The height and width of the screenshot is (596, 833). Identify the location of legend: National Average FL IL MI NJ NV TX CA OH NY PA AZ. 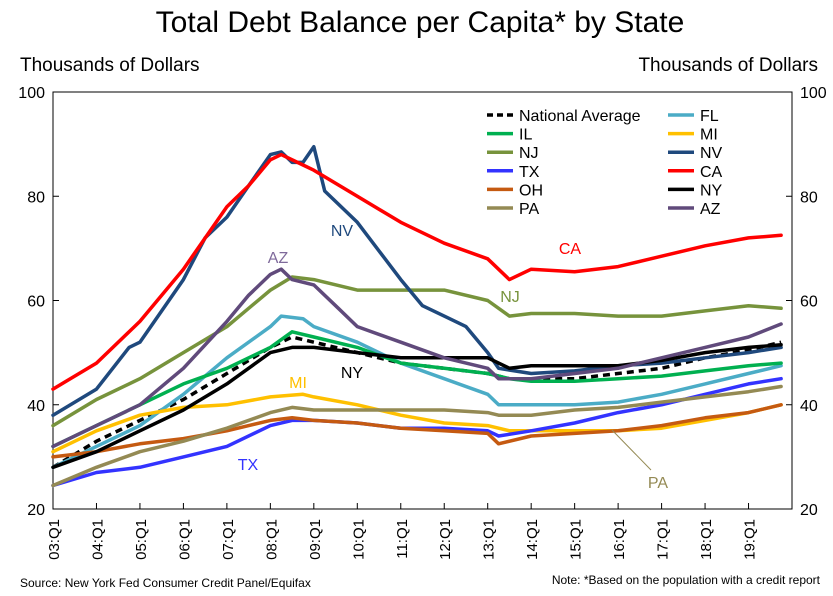
(605, 163).